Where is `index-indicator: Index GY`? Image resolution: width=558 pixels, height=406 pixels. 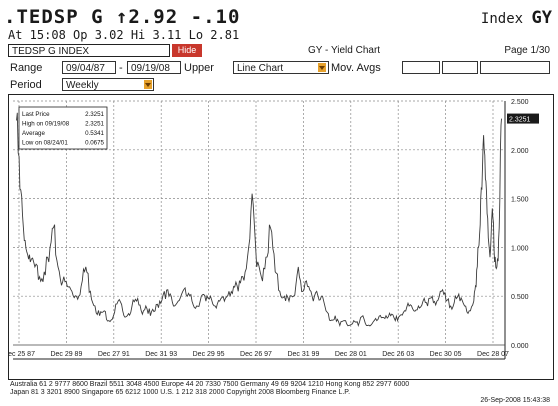
index-indicator: Index GY is located at coordinates (516, 18).